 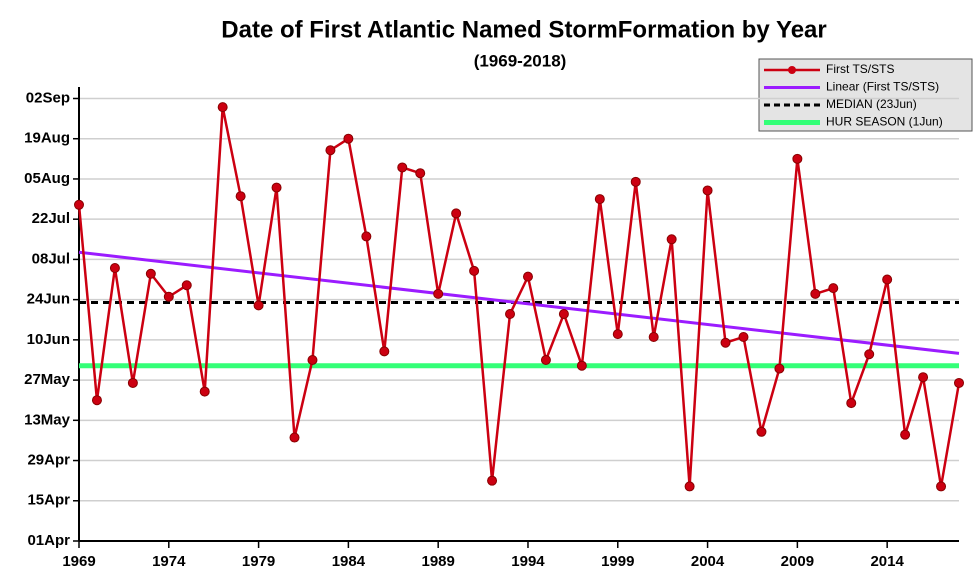 I want to click on y-tick-label: 08Jul, so click(x=51, y=258).